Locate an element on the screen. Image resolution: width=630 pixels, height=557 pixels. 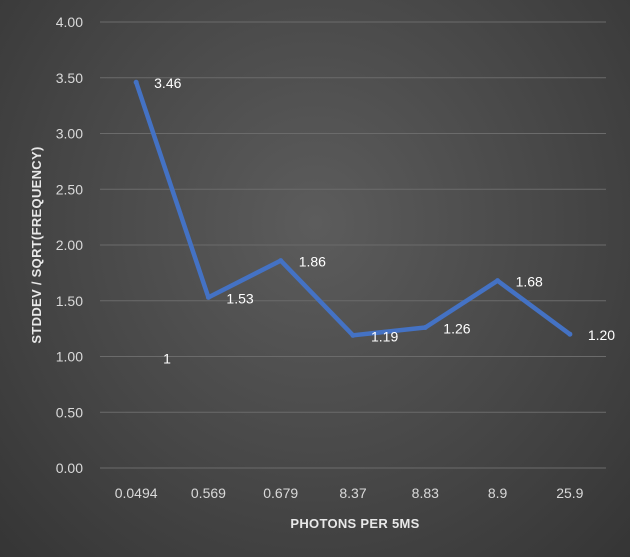
y-tick-label: 2.50 is located at coordinates (69, 189).